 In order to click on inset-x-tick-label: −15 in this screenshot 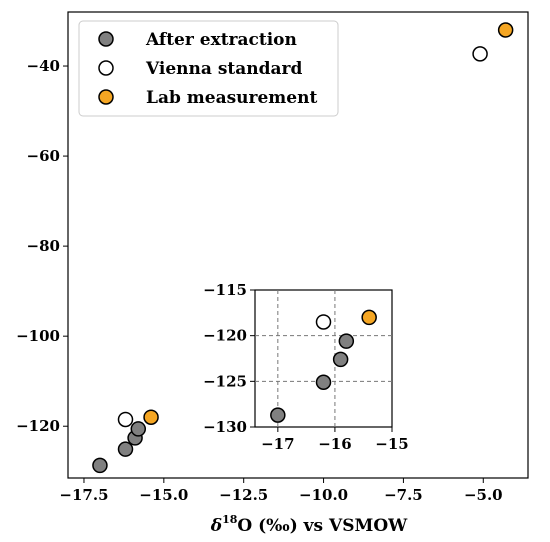, I will do `click(391, 444)`.